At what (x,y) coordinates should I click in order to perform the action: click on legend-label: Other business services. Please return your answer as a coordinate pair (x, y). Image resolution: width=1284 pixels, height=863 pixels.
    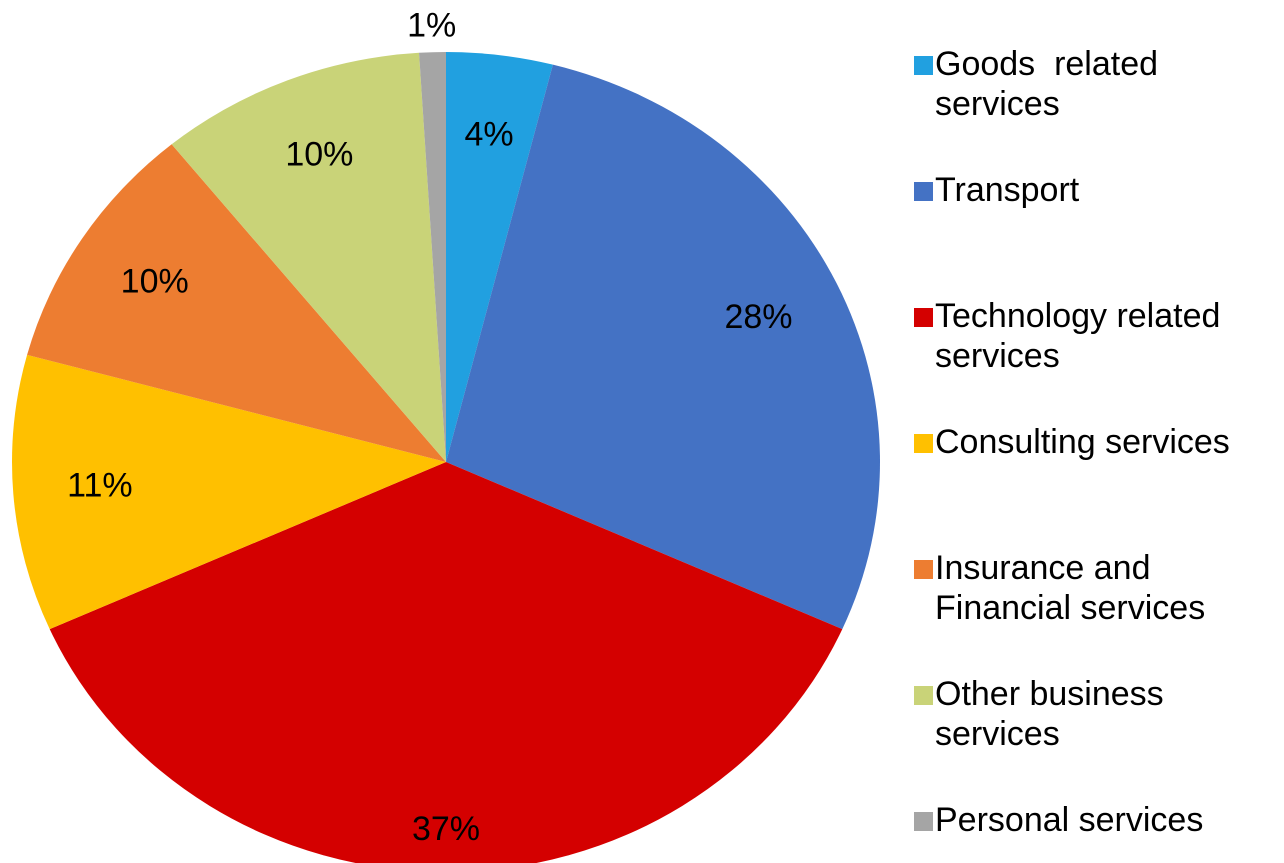
    Looking at the image, I should click on (1054, 714).